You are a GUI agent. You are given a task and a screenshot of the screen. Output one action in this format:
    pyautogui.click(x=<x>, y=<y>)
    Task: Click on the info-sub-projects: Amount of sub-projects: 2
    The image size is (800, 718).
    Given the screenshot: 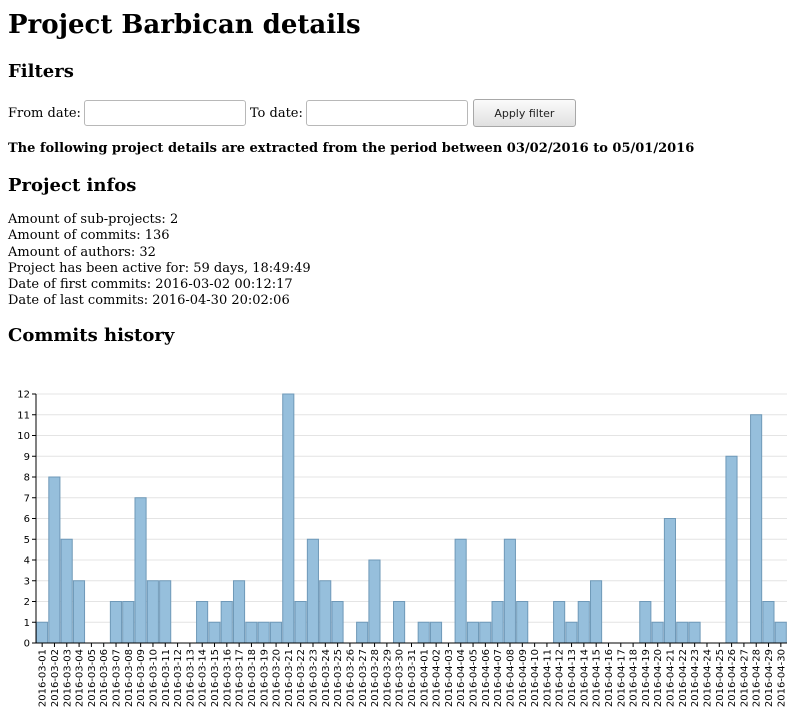 What is the action you would take?
    pyautogui.click(x=93, y=219)
    